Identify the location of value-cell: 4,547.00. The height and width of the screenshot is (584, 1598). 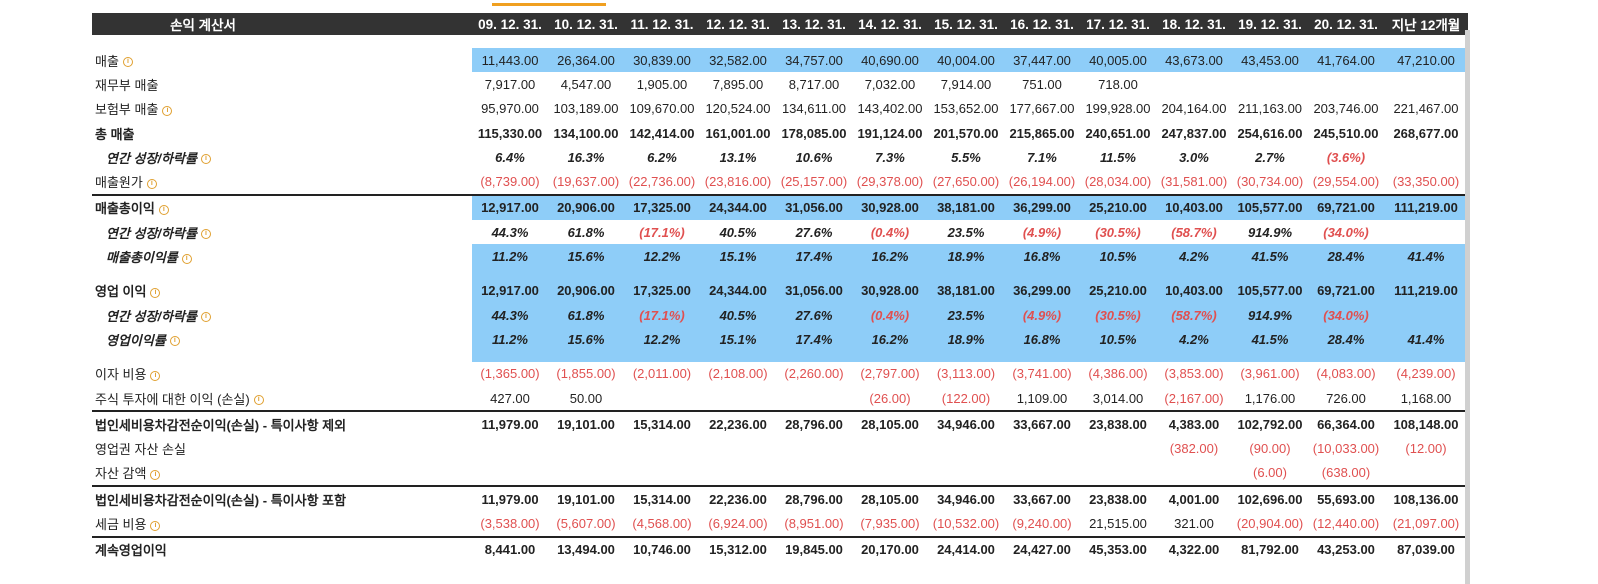
(586, 84).